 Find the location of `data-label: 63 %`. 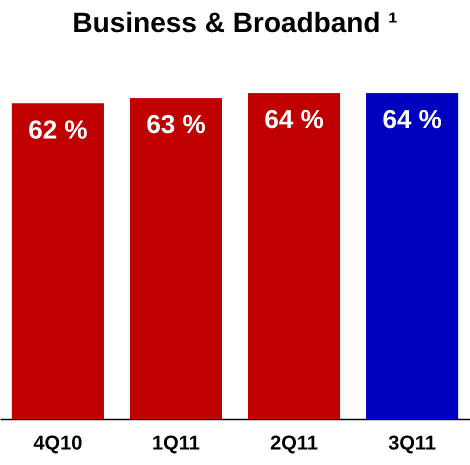

data-label: 63 % is located at coordinates (176, 124).